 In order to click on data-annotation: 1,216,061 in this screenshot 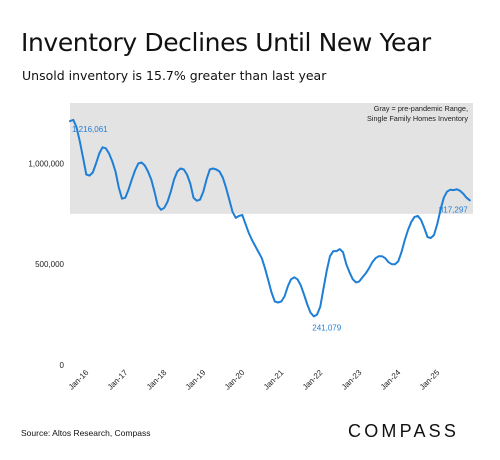, I will do `click(90, 129)`.